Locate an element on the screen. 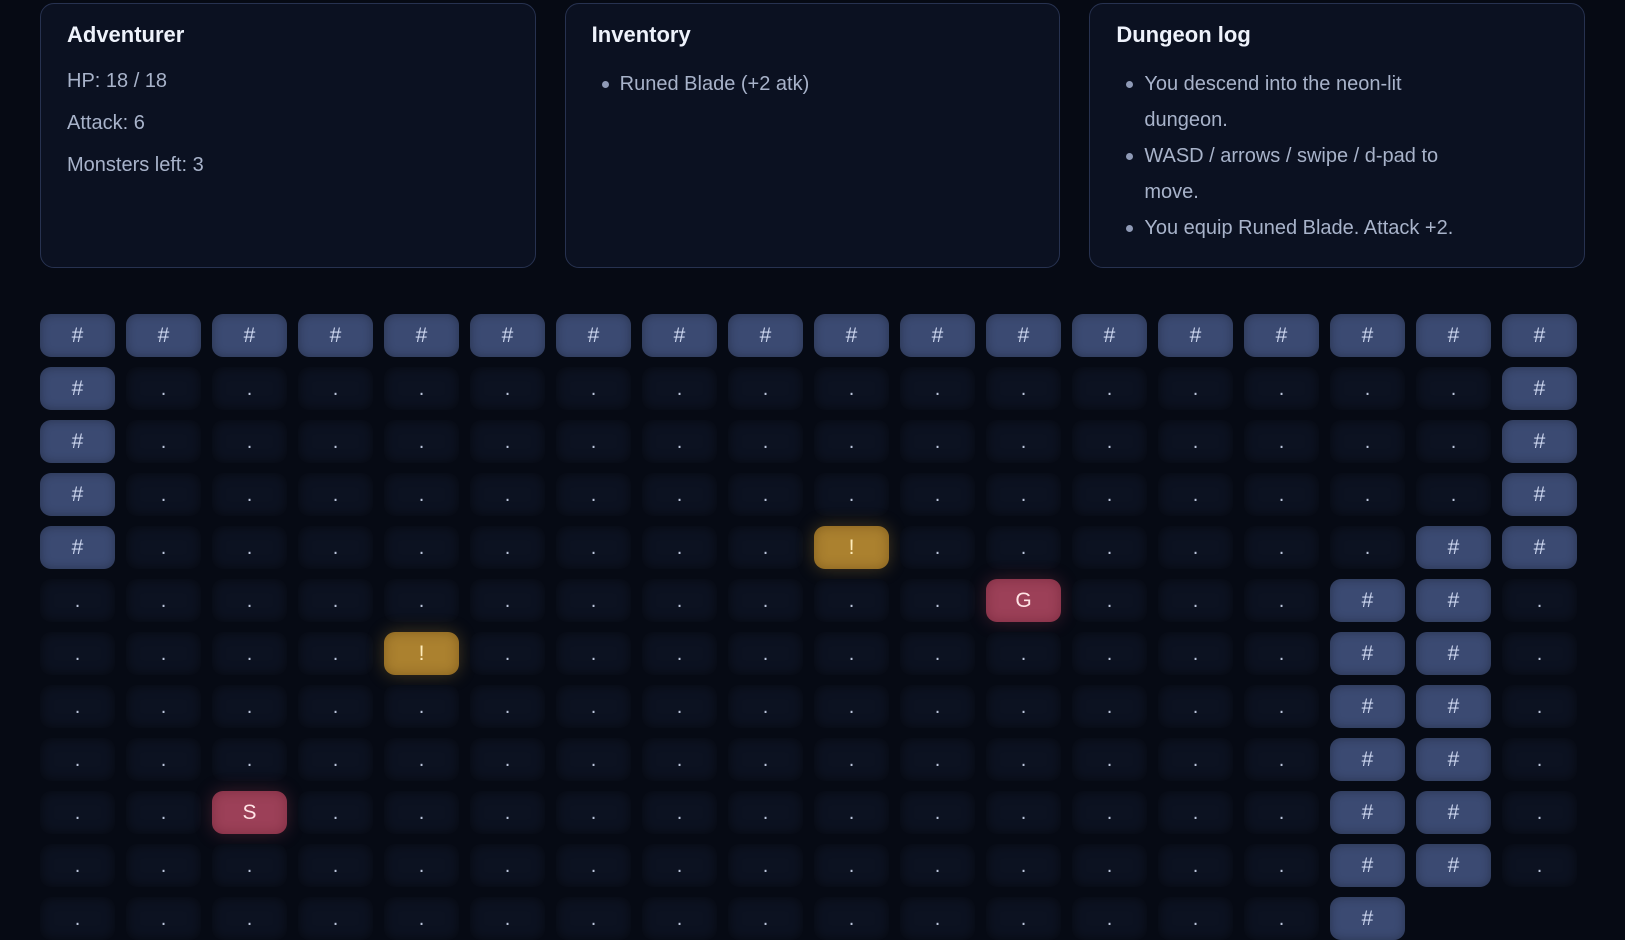 This screenshot has height=940, width=1625. log-entry: You descend into the neon-lit dungeon. is located at coordinates (1288, 102).